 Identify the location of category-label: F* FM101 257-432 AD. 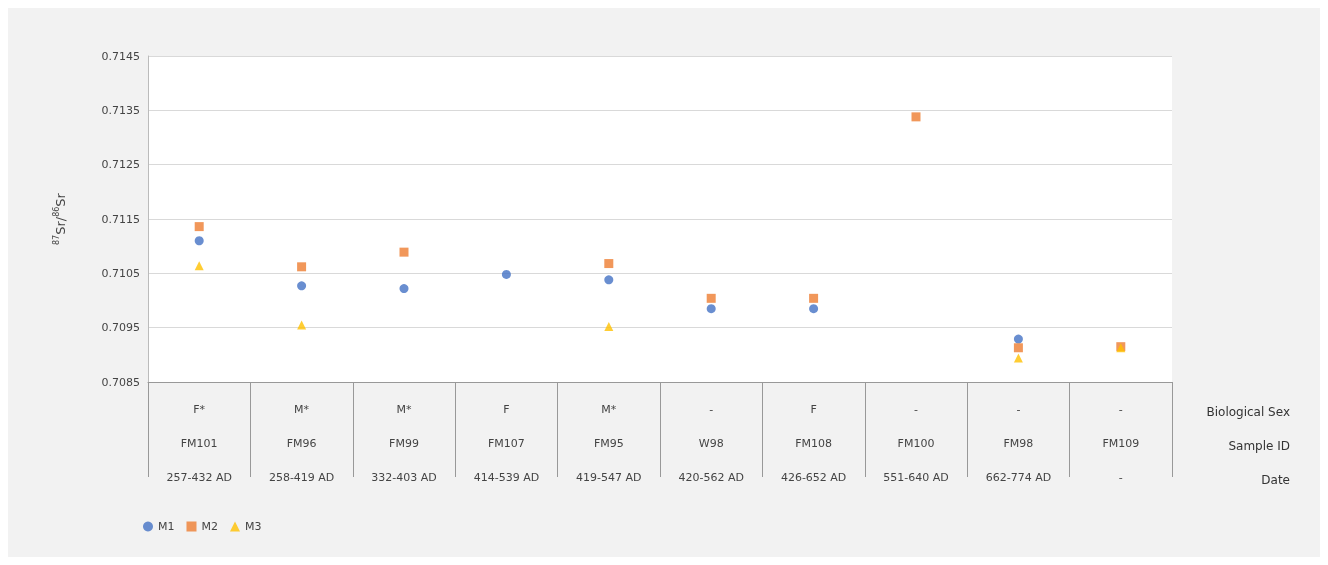
(199, 443).